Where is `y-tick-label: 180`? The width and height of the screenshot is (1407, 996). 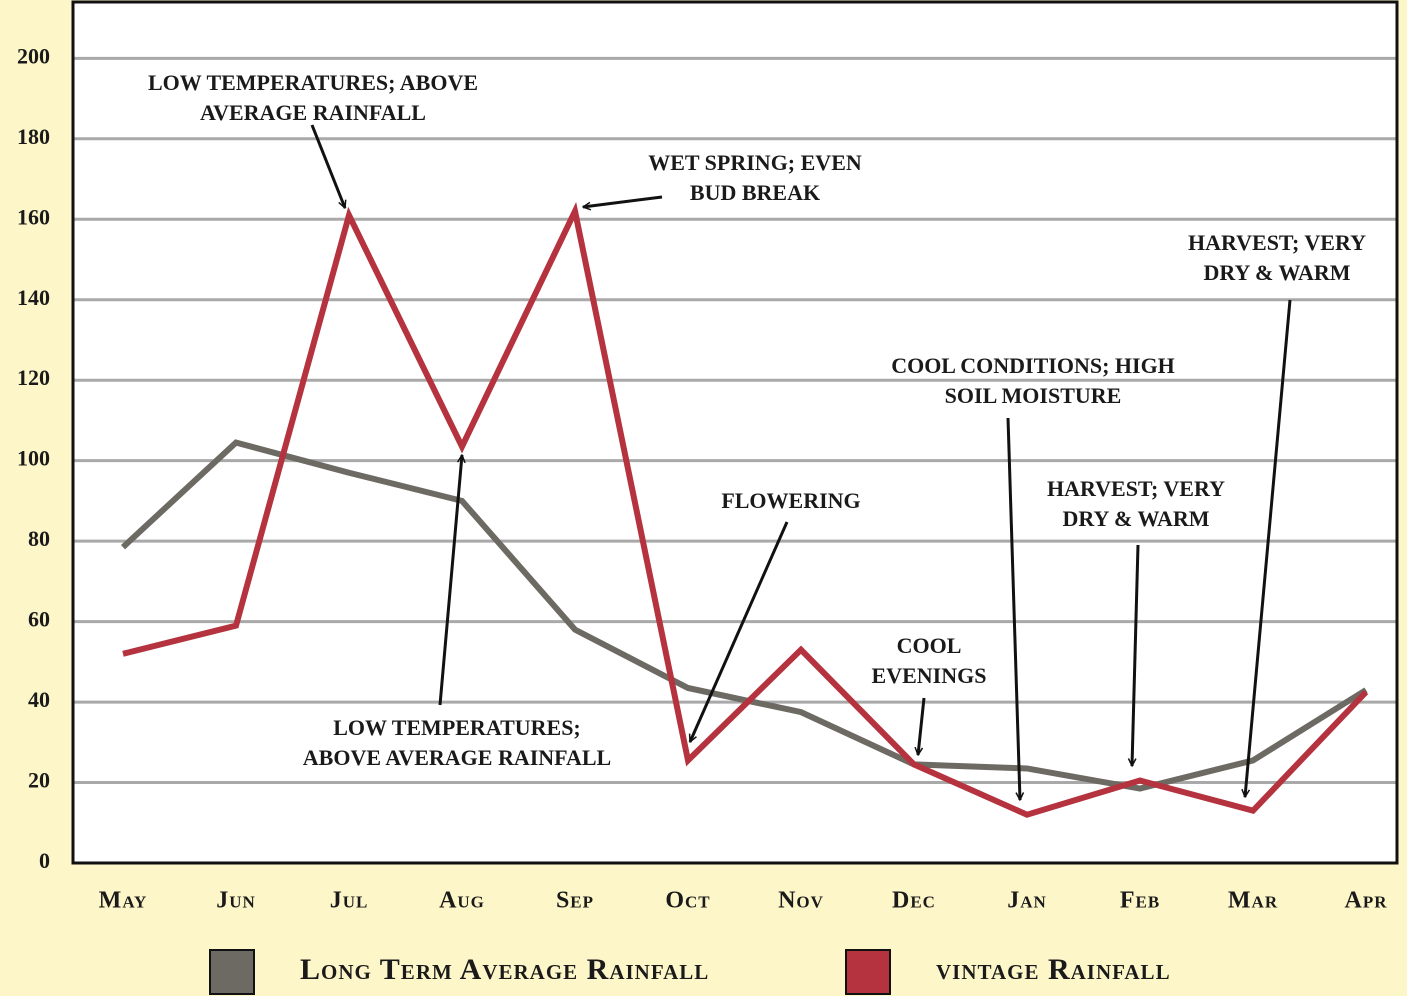
y-tick-label: 180 is located at coordinates (33, 136).